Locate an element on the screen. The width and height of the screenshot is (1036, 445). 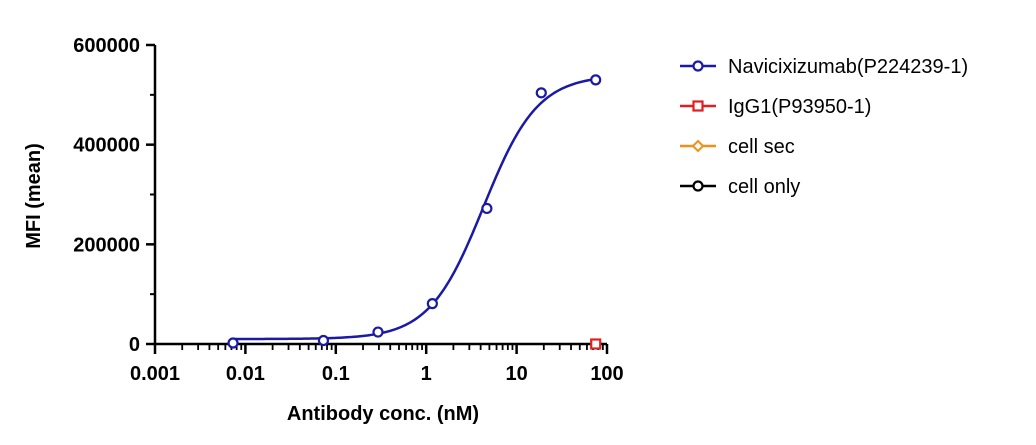
x-tick-label: 0.1 is located at coordinates (336, 374).